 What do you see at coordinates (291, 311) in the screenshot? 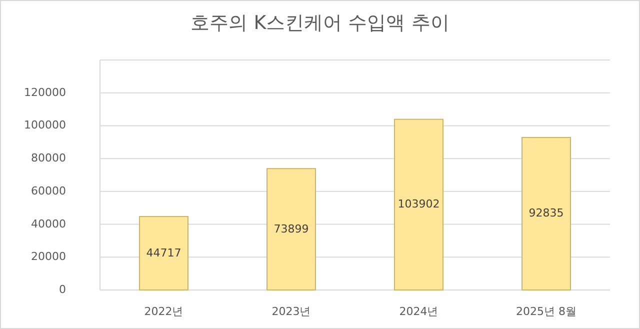
I see `x-tick-label: 2023년` at bounding box center [291, 311].